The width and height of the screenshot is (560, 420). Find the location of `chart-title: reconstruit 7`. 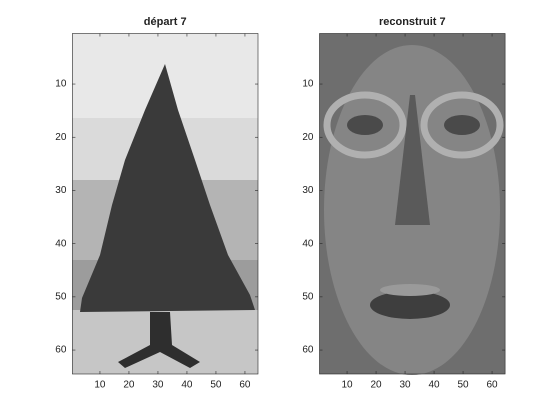

chart-title: reconstruit 7 is located at coordinates (412, 22).